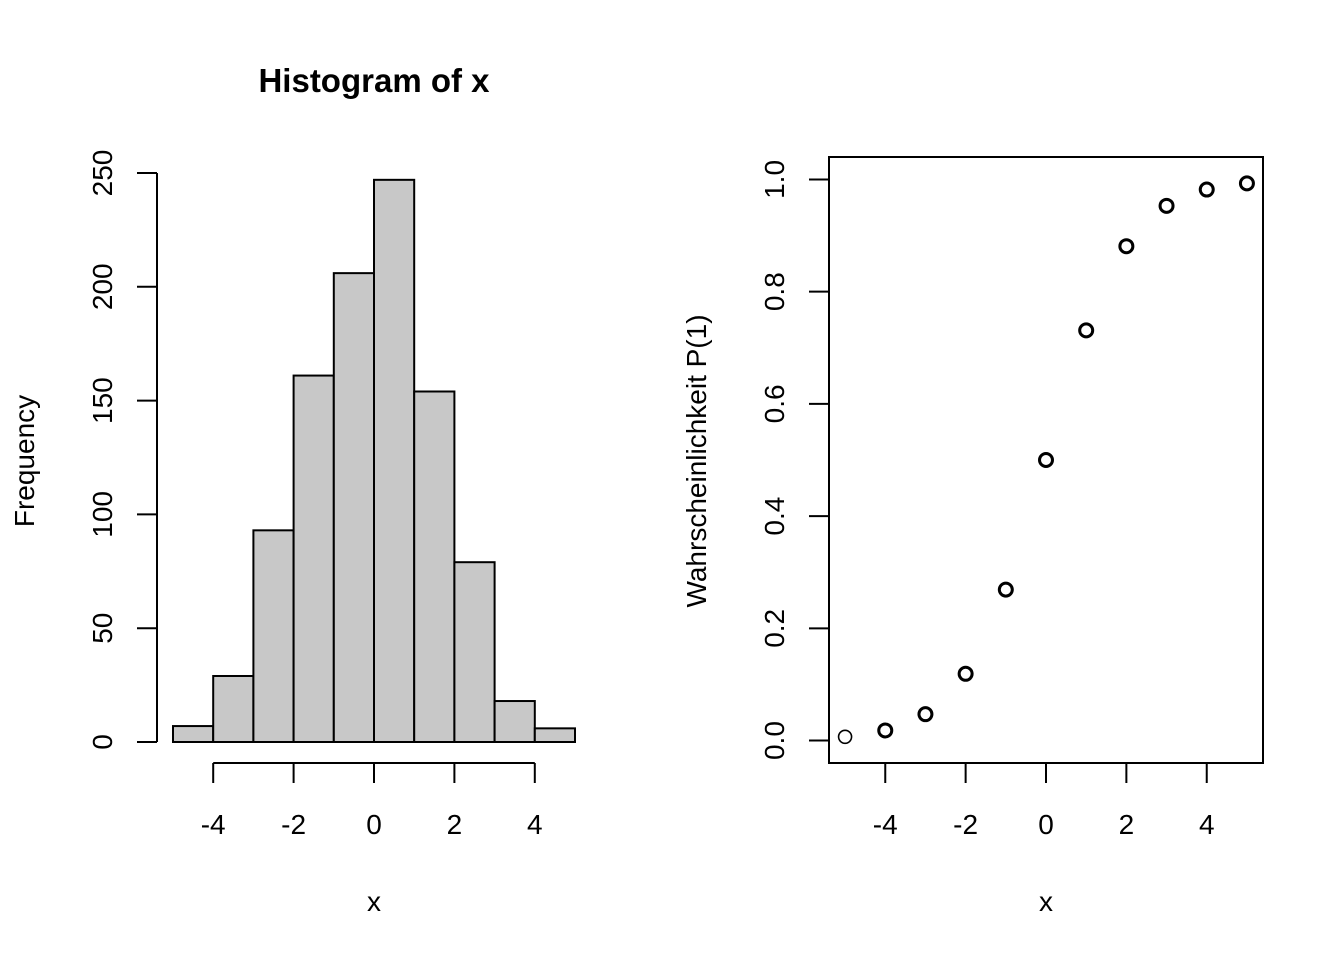  What do you see at coordinates (122, 450) in the screenshot?
I see `histogram-y-axis: 0 50 100 150 200 250` at bounding box center [122, 450].